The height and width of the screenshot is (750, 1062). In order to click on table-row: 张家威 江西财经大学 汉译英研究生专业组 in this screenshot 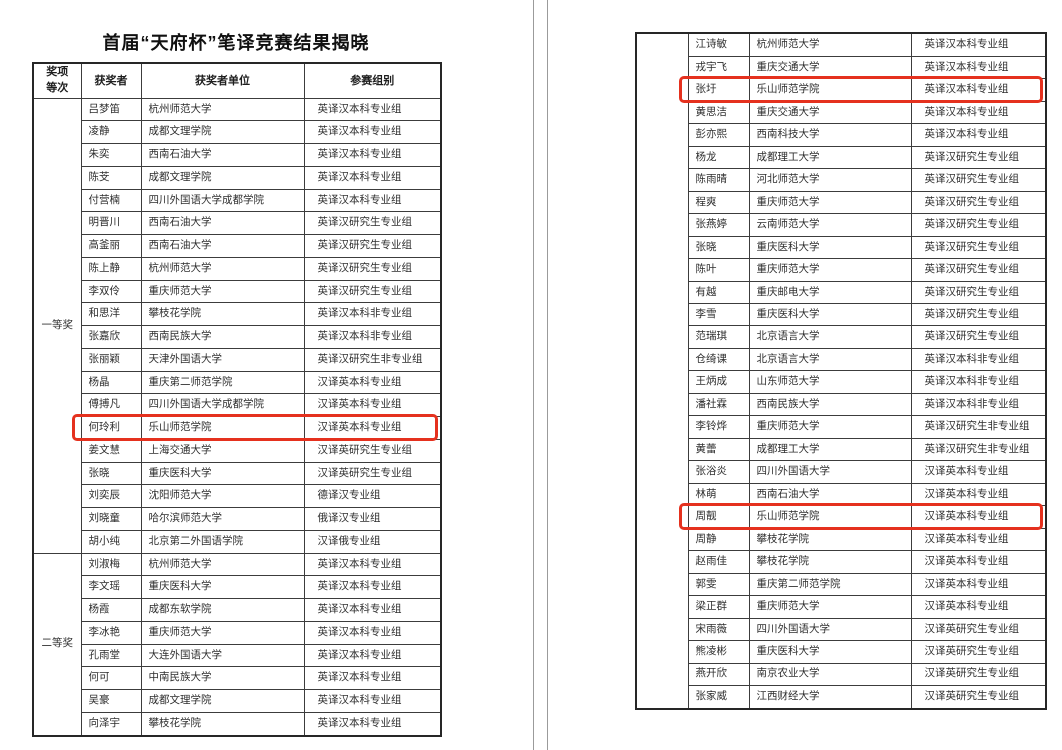, I will do `click(841, 697)`.